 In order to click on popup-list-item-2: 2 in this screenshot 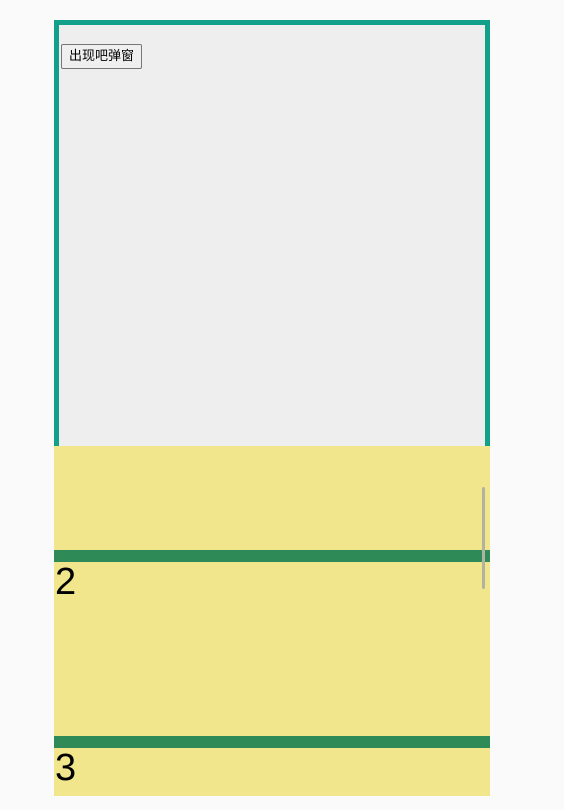, I will do `click(272, 576)`.